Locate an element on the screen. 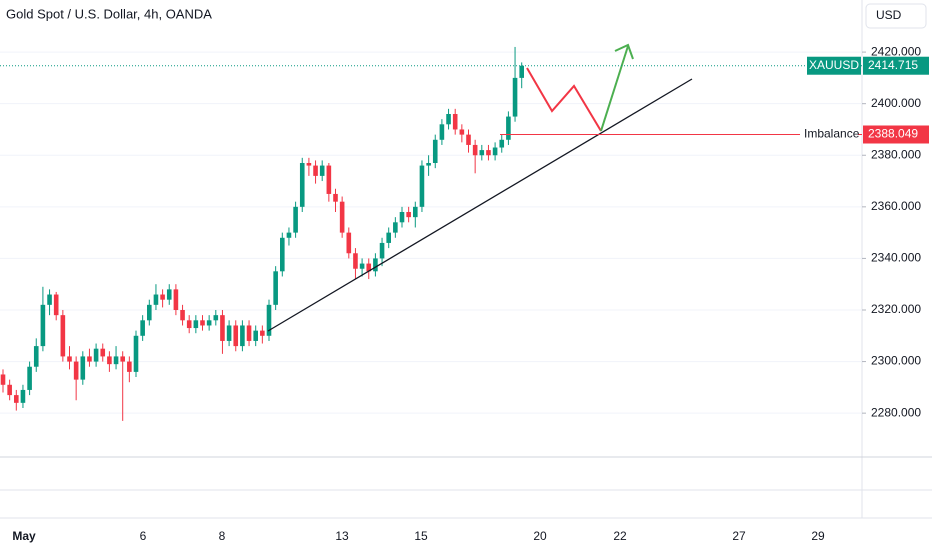  x-tick-label: 27 is located at coordinates (739, 536).